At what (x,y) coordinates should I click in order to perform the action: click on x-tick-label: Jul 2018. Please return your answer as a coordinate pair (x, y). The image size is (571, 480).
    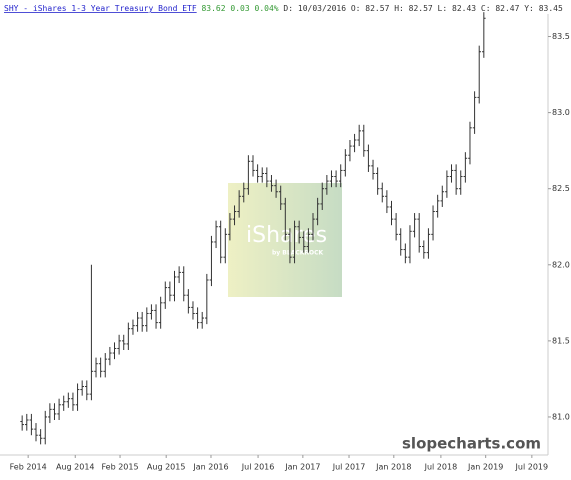
    Looking at the image, I should click on (441, 467).